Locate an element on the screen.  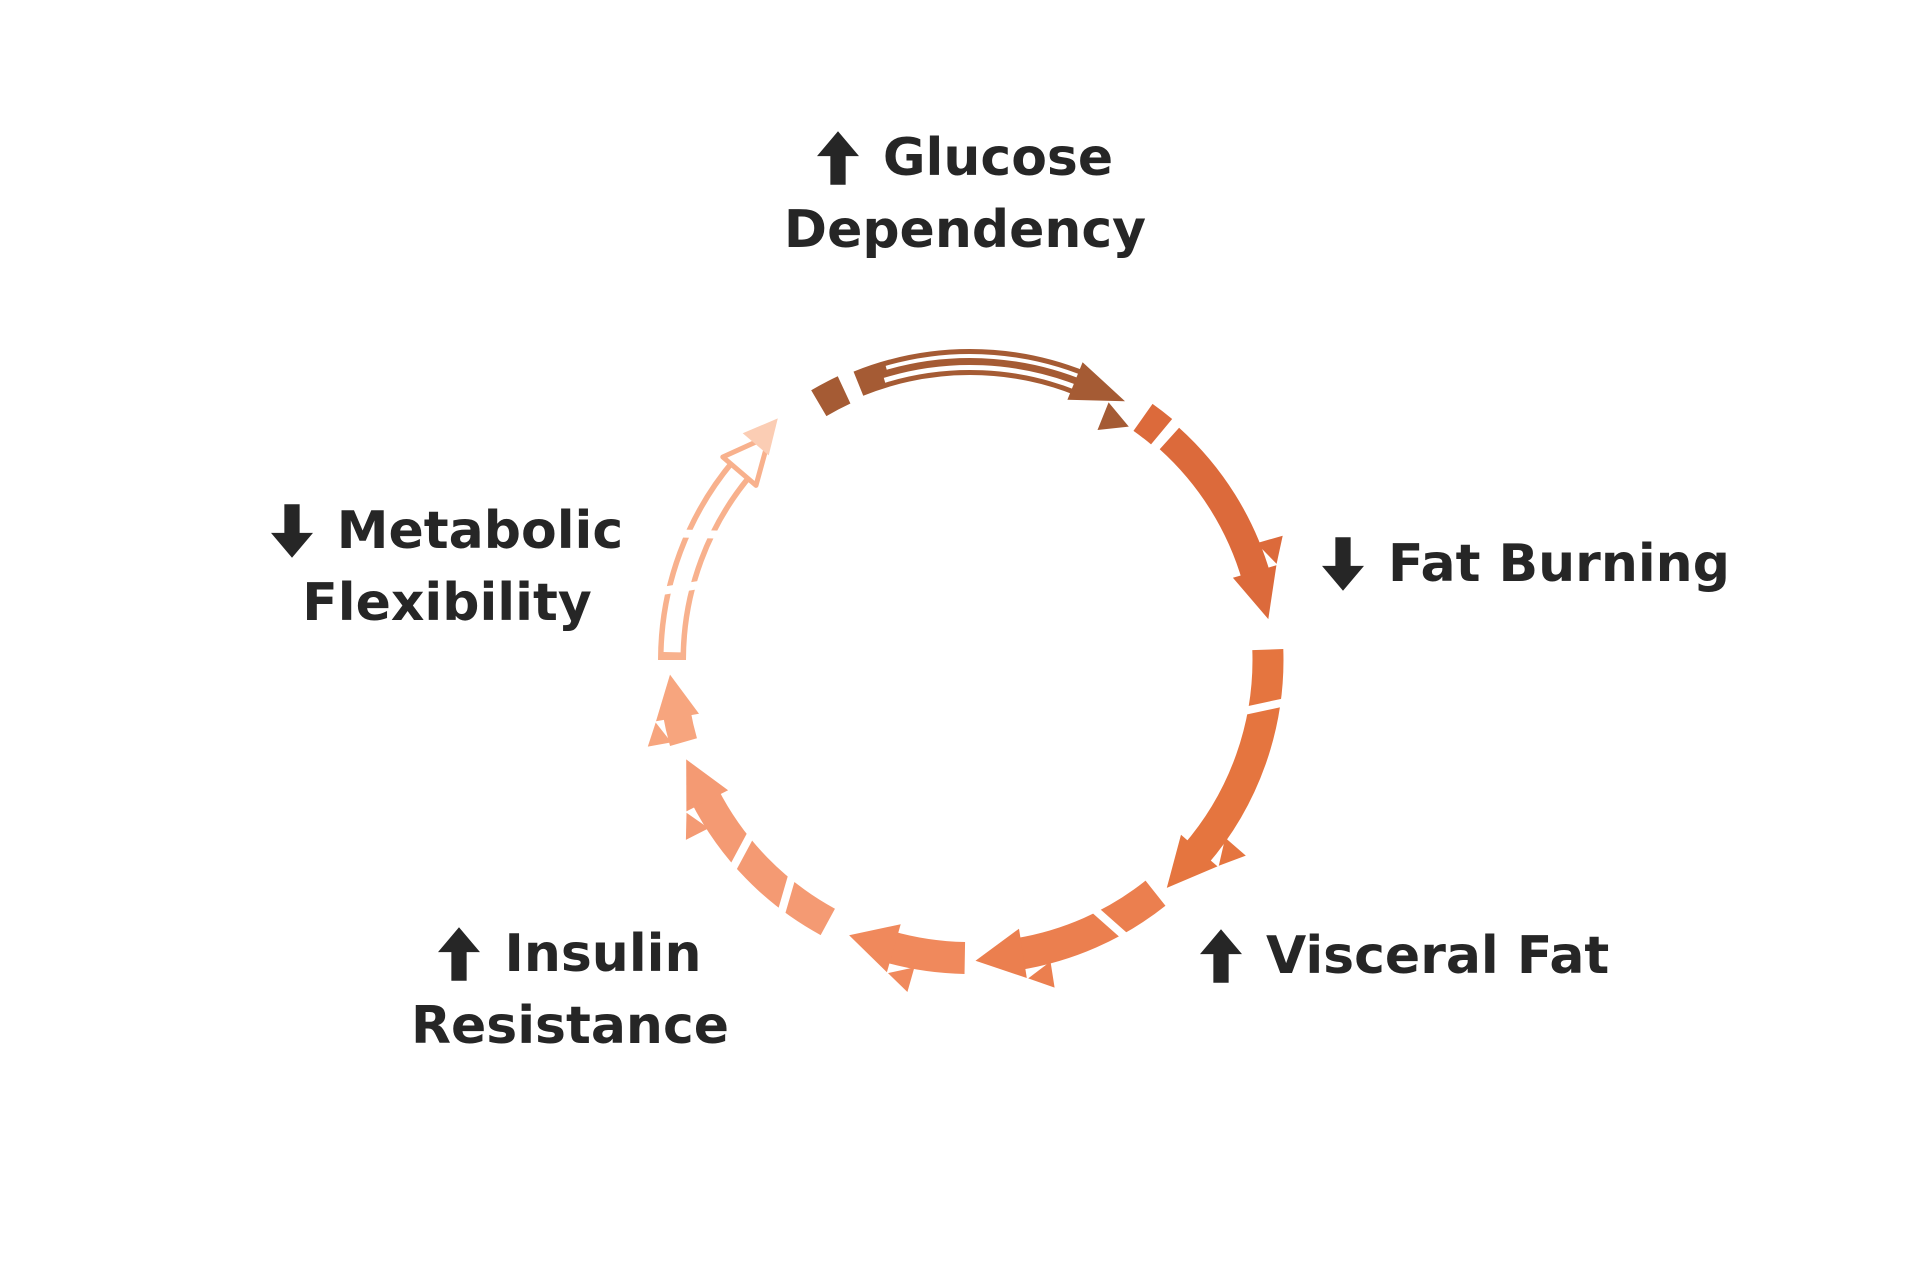
ring-segment-bottom-left is located at coordinates (907, 958).